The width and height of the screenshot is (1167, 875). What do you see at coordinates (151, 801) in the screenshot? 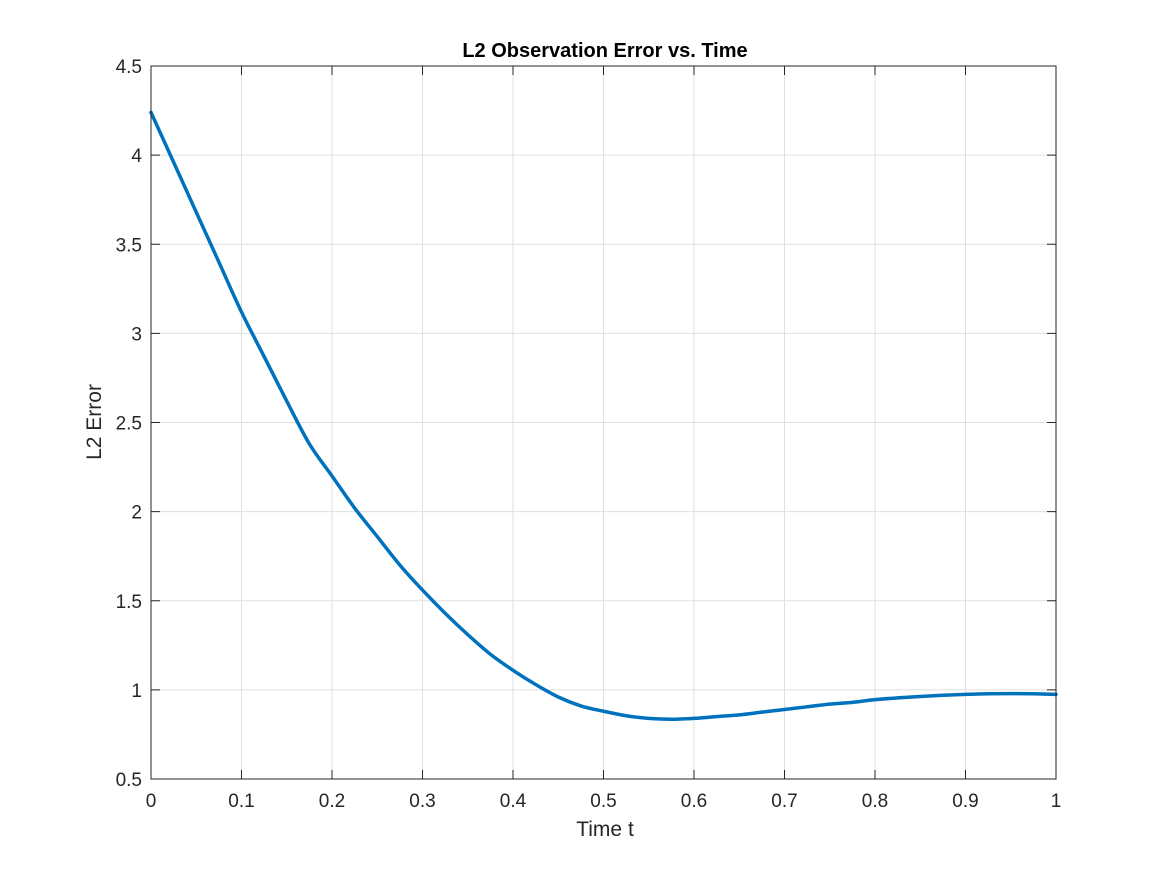
I see `x-tick-label: 0` at bounding box center [151, 801].